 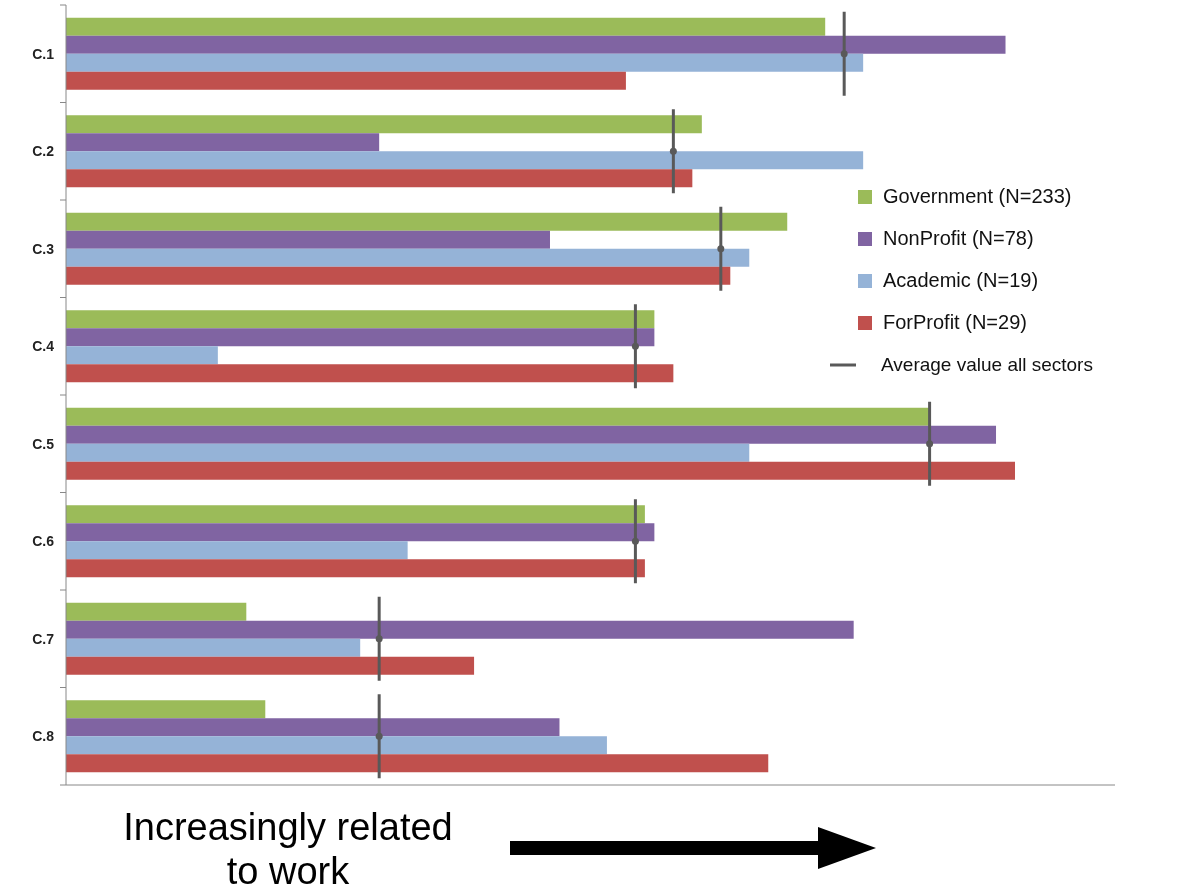 What do you see at coordinates (958, 238) in the screenshot?
I see `legend-label: NonProfit (N=78)` at bounding box center [958, 238].